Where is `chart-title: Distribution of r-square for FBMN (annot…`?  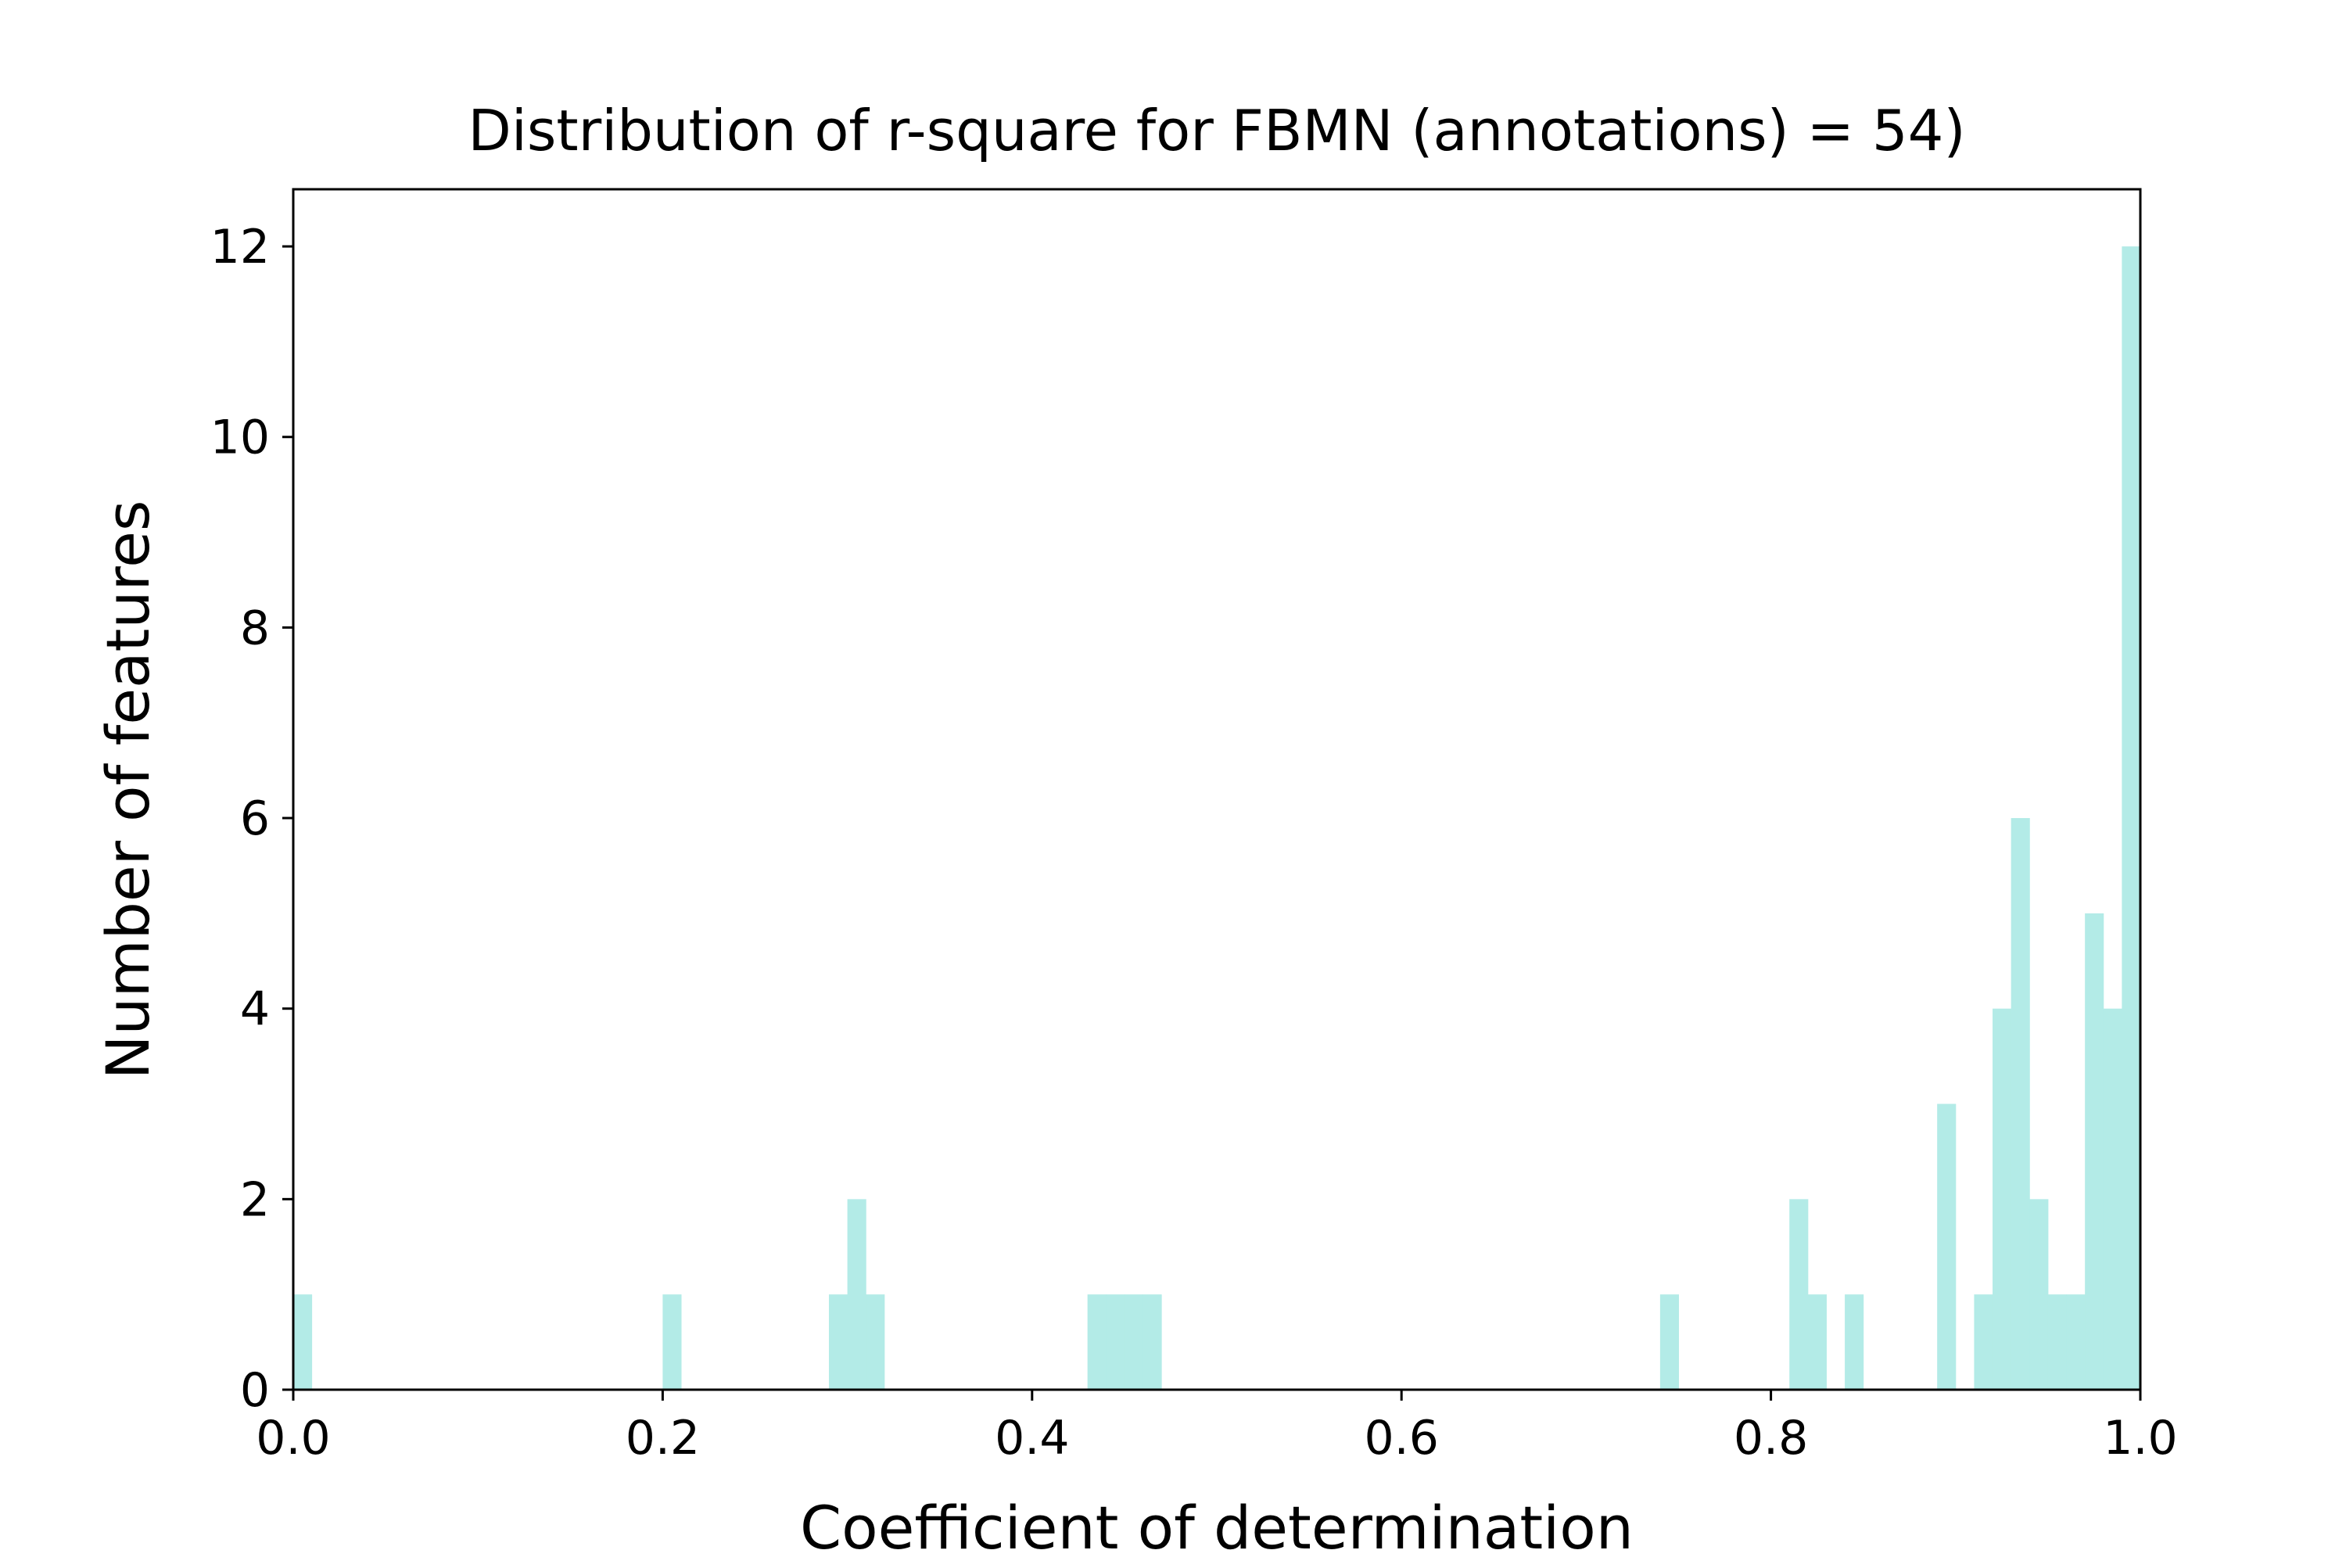 chart-title: Distribution of r-square for FBMN (annot… is located at coordinates (1216, 130).